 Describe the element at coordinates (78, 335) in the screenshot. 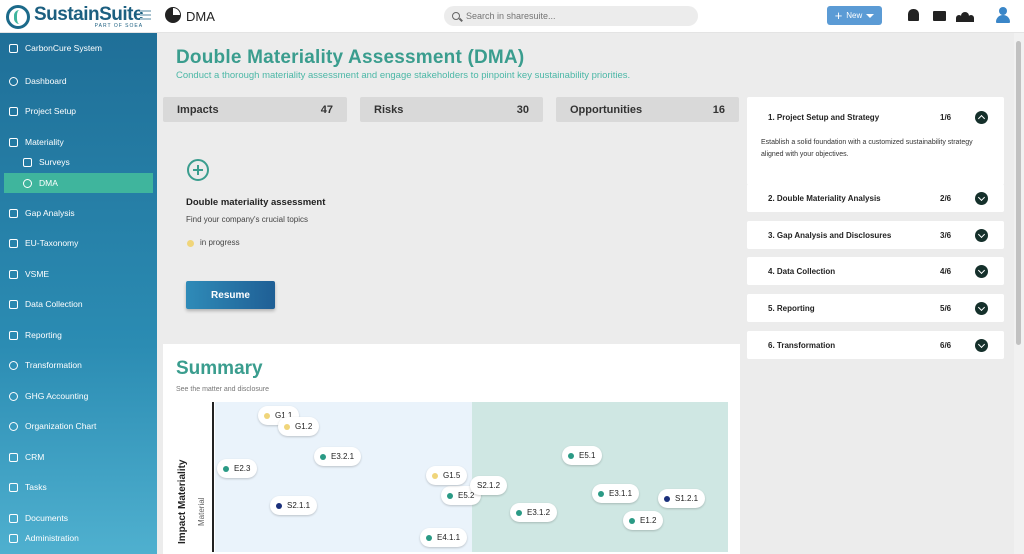

I see `sidebar-item-reporting: Reporting` at that location.